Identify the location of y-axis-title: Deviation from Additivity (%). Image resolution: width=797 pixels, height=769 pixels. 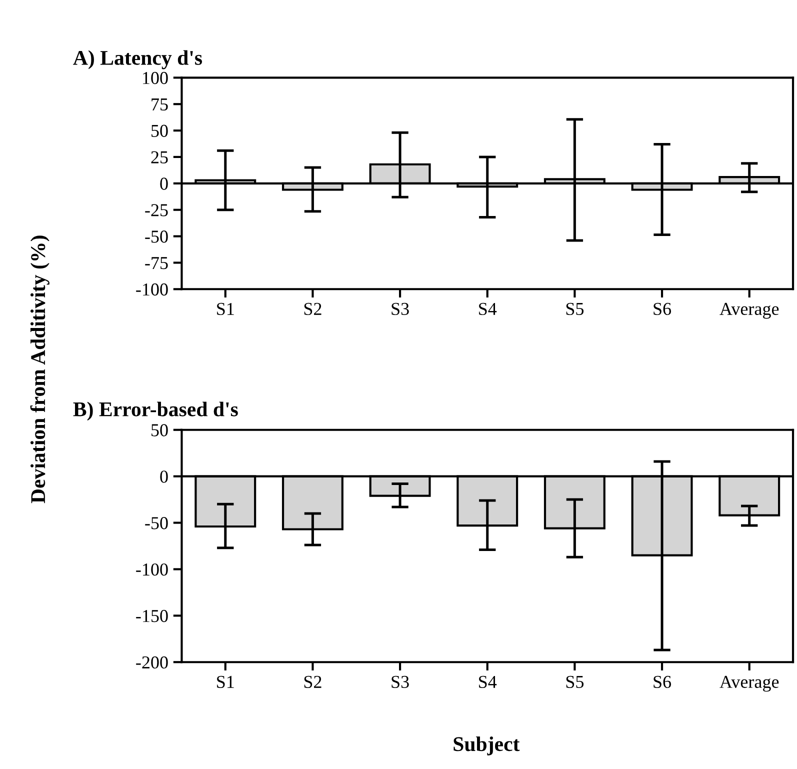
(40, 370).